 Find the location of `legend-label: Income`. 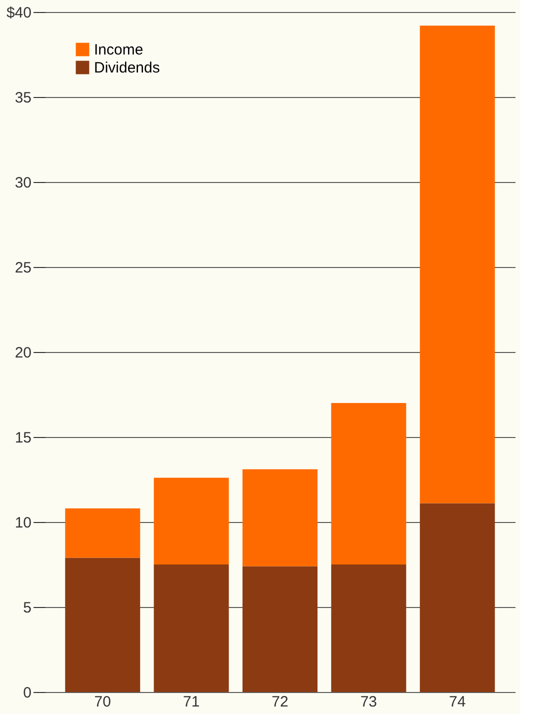

legend-label: Income is located at coordinates (119, 50).